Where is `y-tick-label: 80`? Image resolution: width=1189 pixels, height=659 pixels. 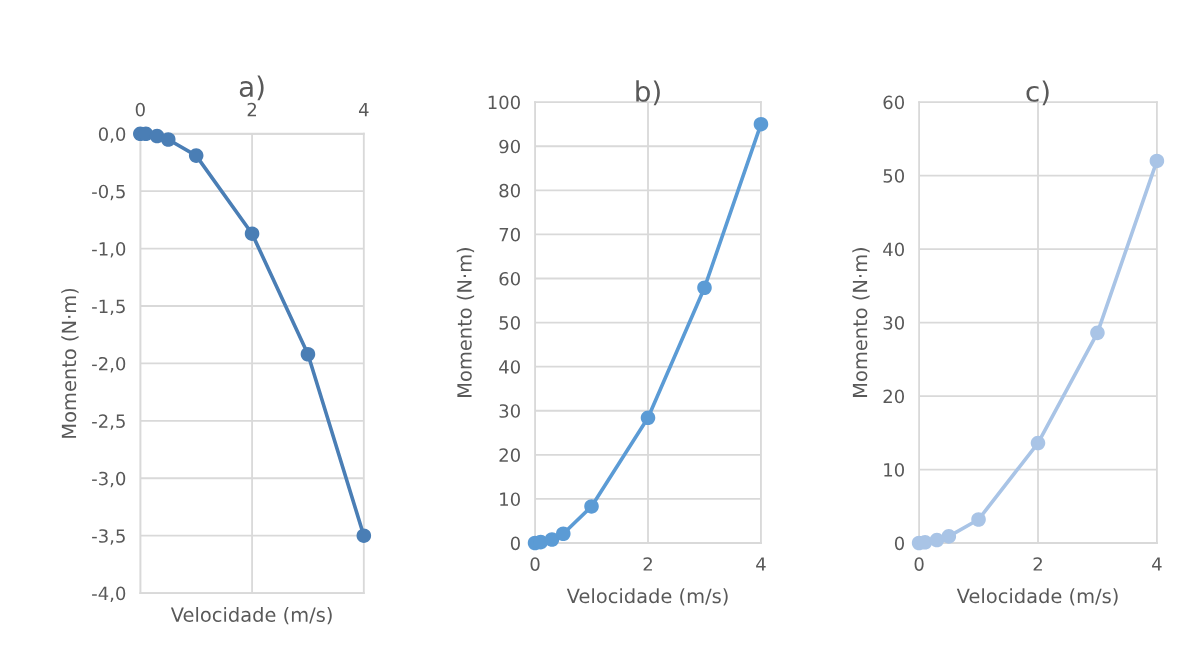
y-tick-label: 80 is located at coordinates (509, 190).